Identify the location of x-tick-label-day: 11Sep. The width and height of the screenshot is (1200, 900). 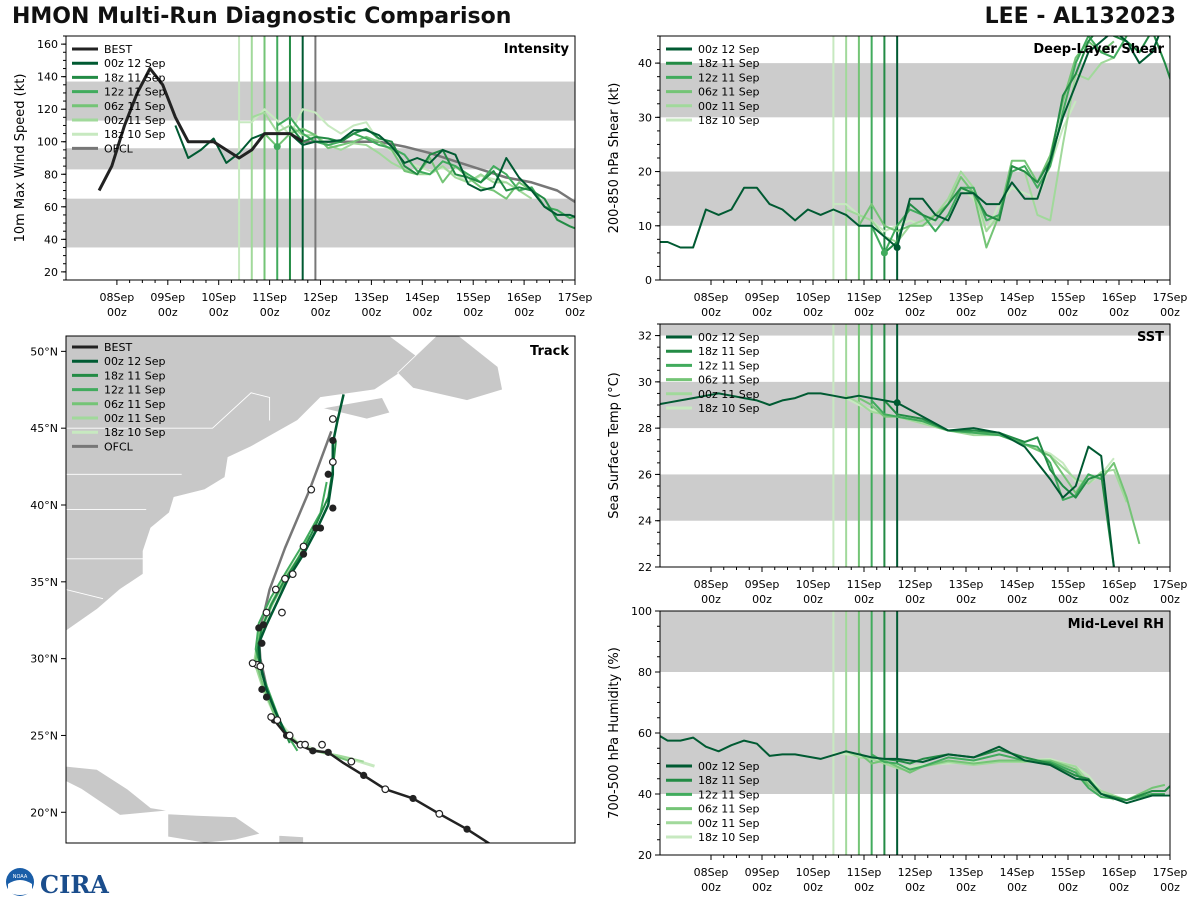
(864, 584).